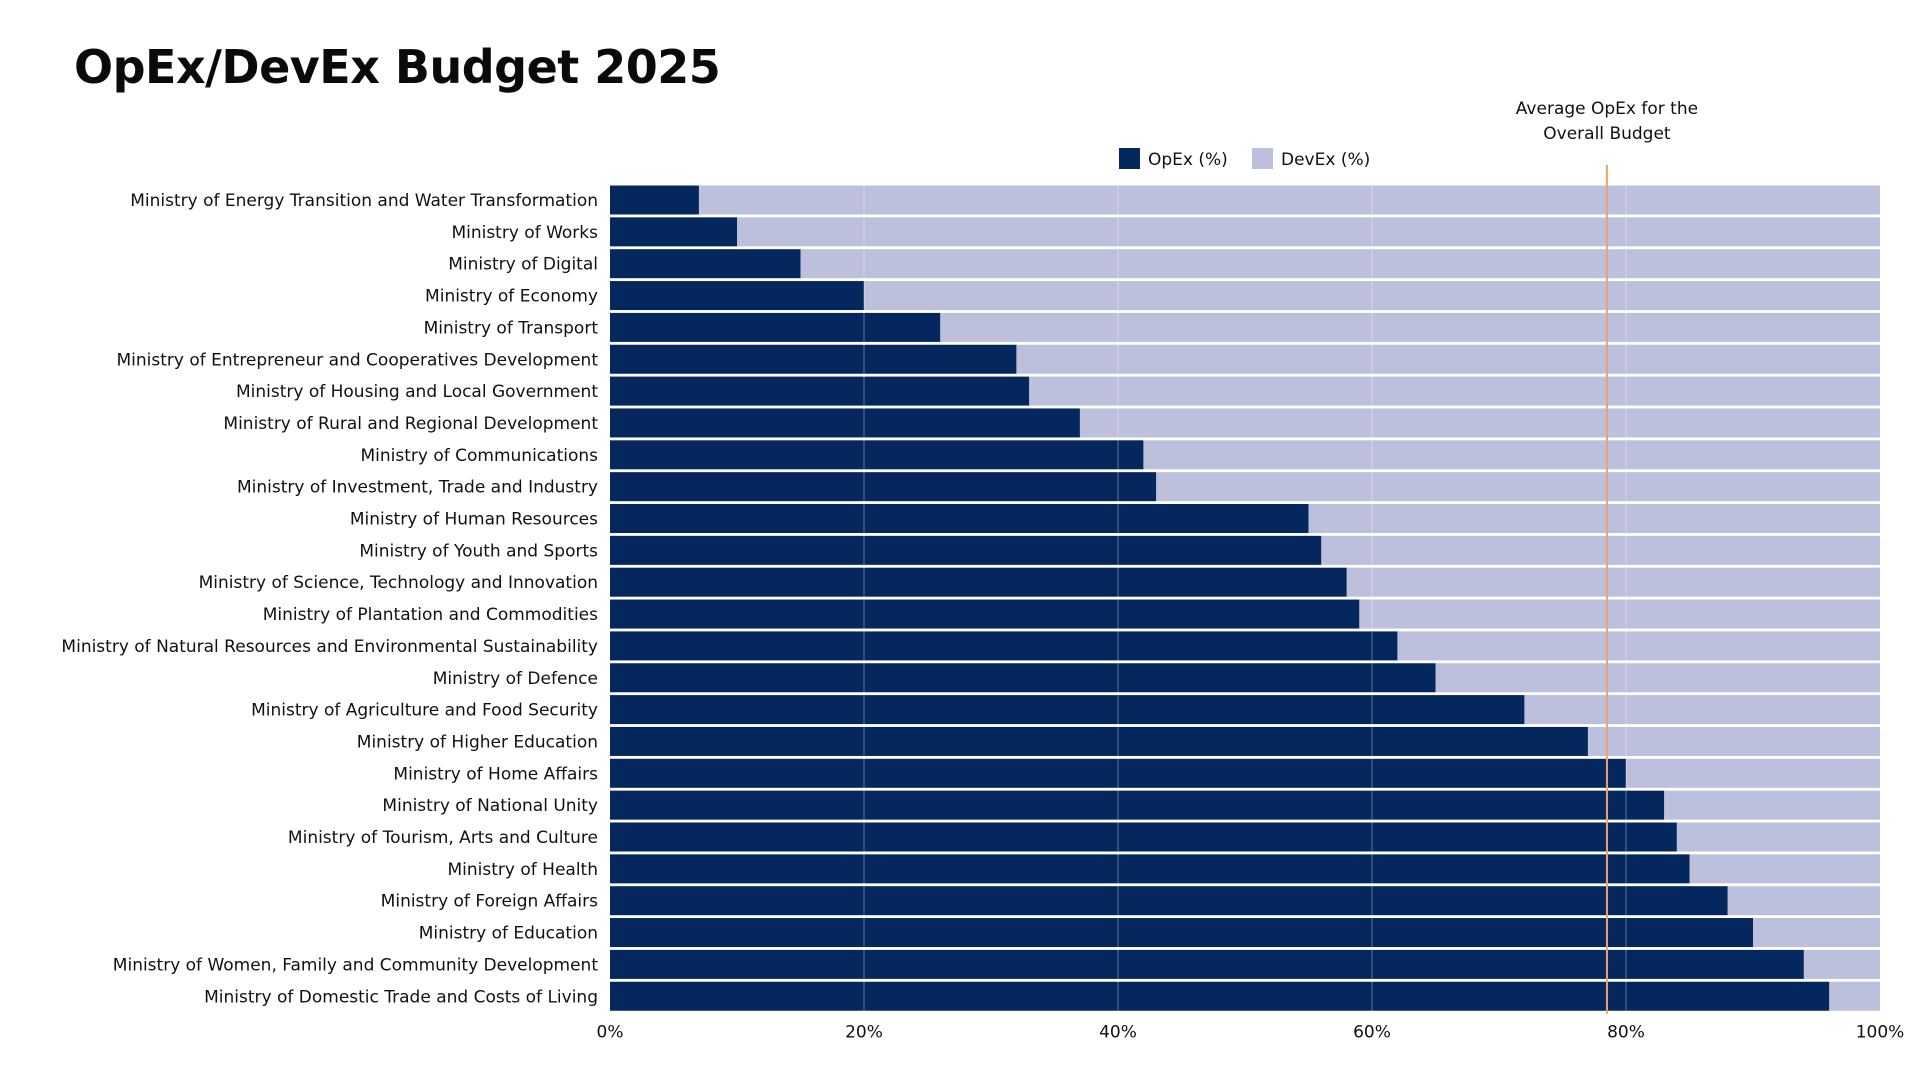 The width and height of the screenshot is (1920, 1080). What do you see at coordinates (1626, 1033) in the screenshot?
I see `x-tick-label: 80%` at bounding box center [1626, 1033].